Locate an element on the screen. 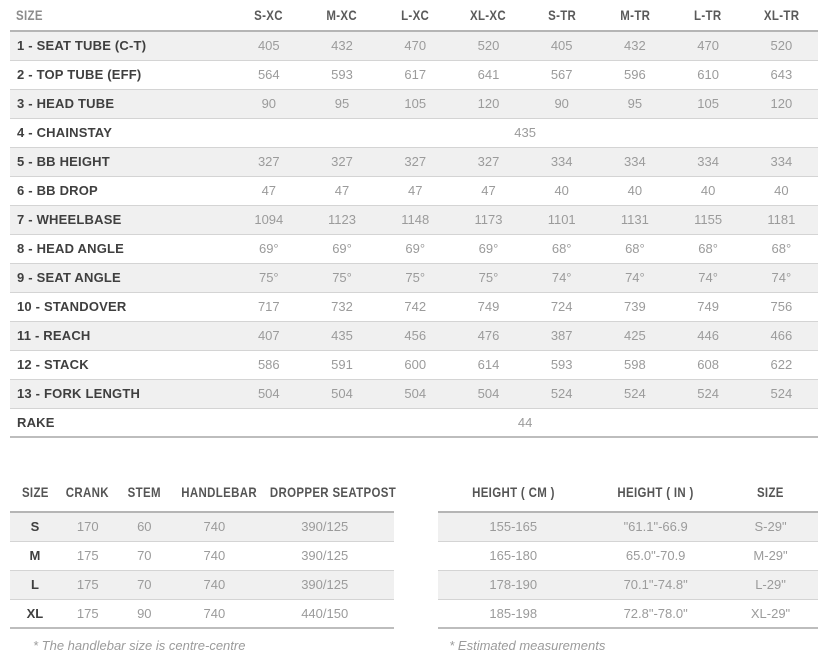 Image resolution: width=828 pixels, height=662 pixels. components-header-row: SIZE CRANK STEM HANDLEBAR DROPPER SEATPOST is located at coordinates (203, 493).